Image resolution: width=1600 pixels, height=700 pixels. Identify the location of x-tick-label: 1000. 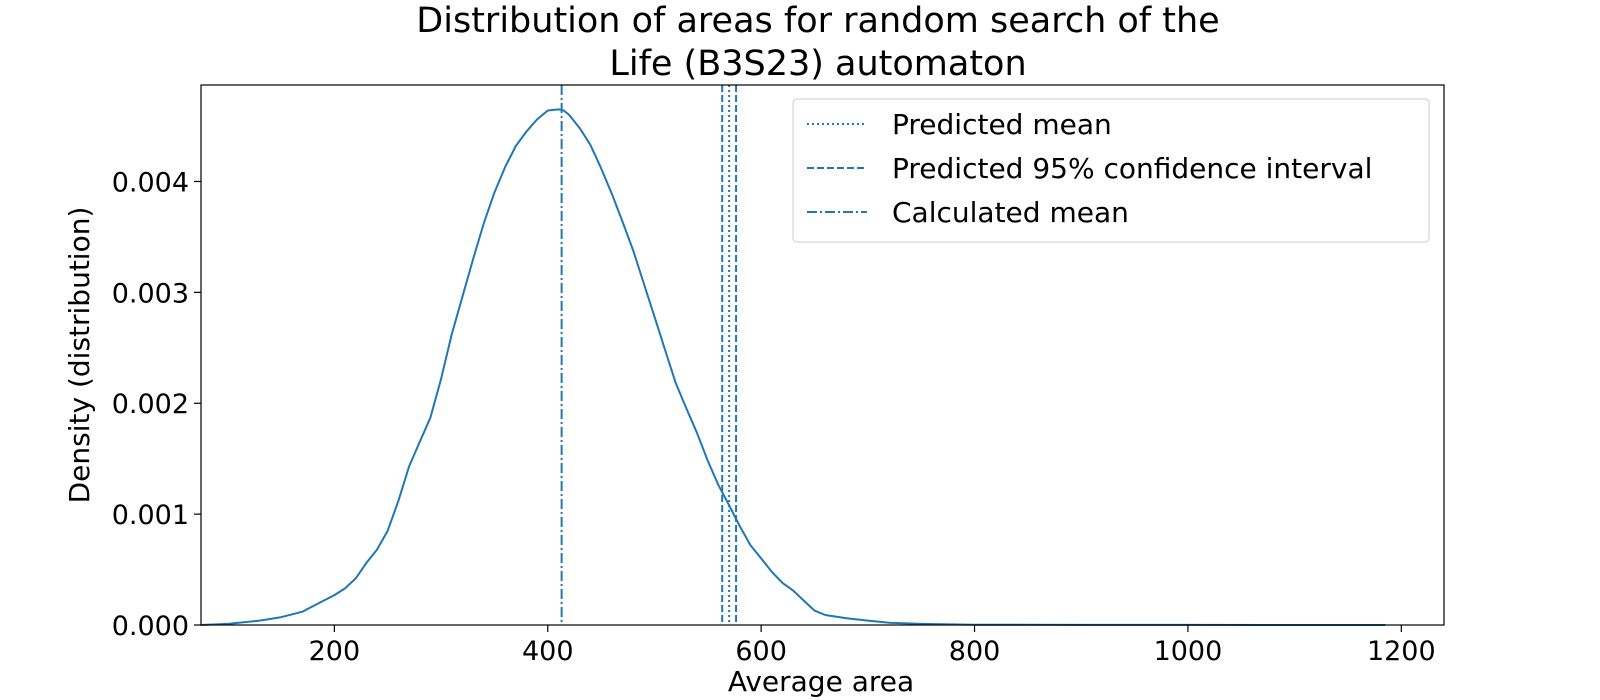
(1188, 651).